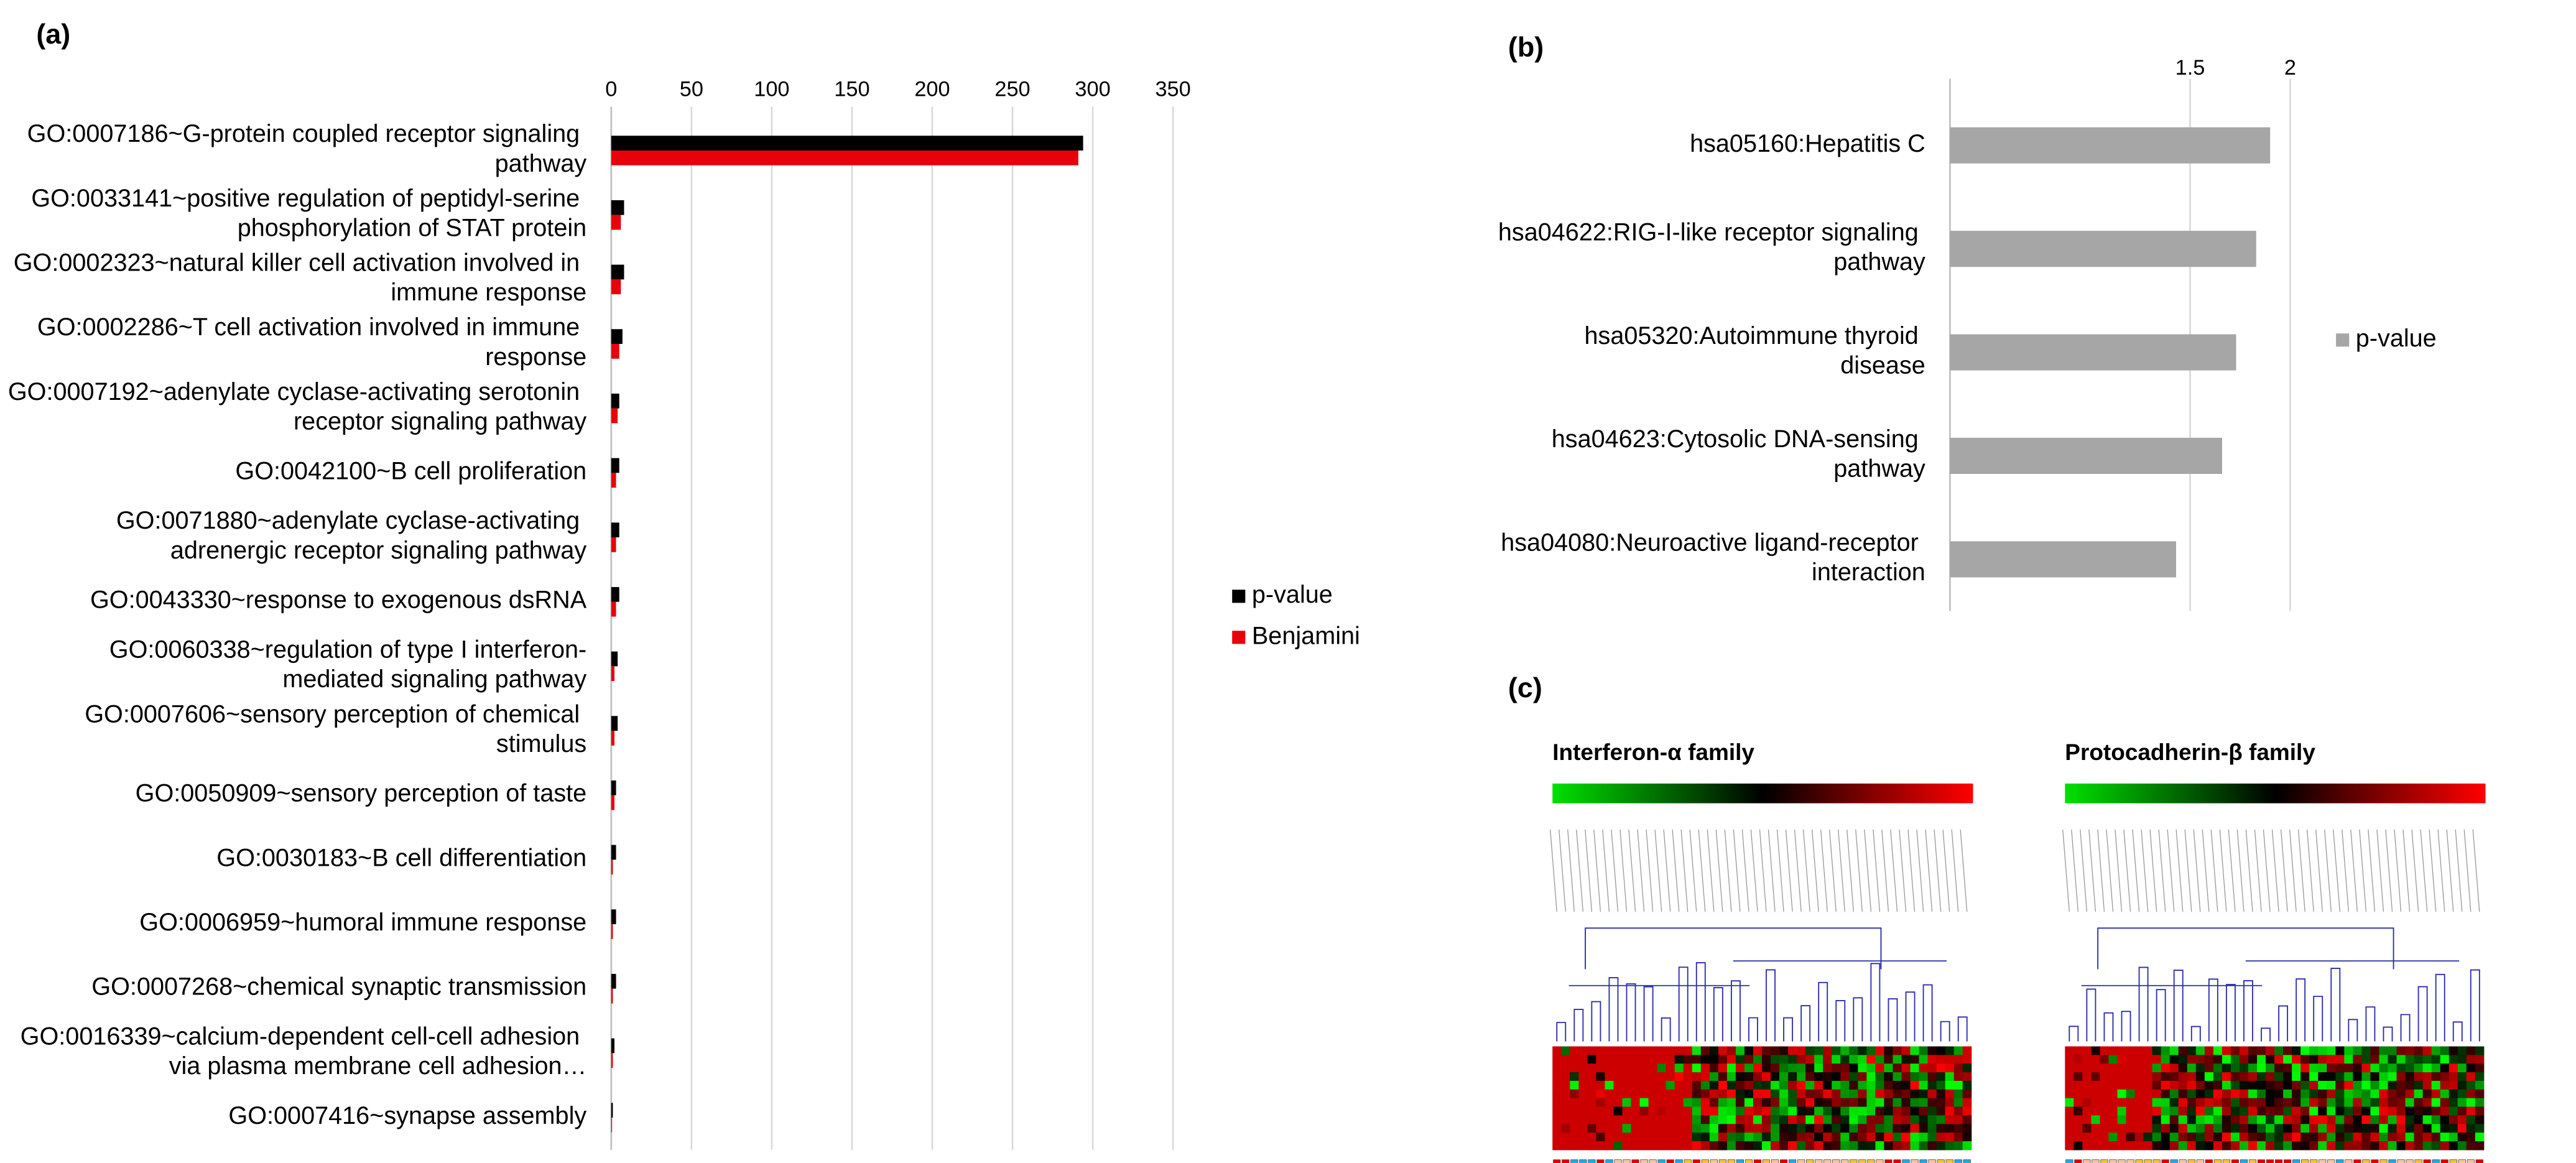 This screenshot has width=2576, height=1163. What do you see at coordinates (1012, 89) in the screenshot?
I see `x-tick-label: 250` at bounding box center [1012, 89].